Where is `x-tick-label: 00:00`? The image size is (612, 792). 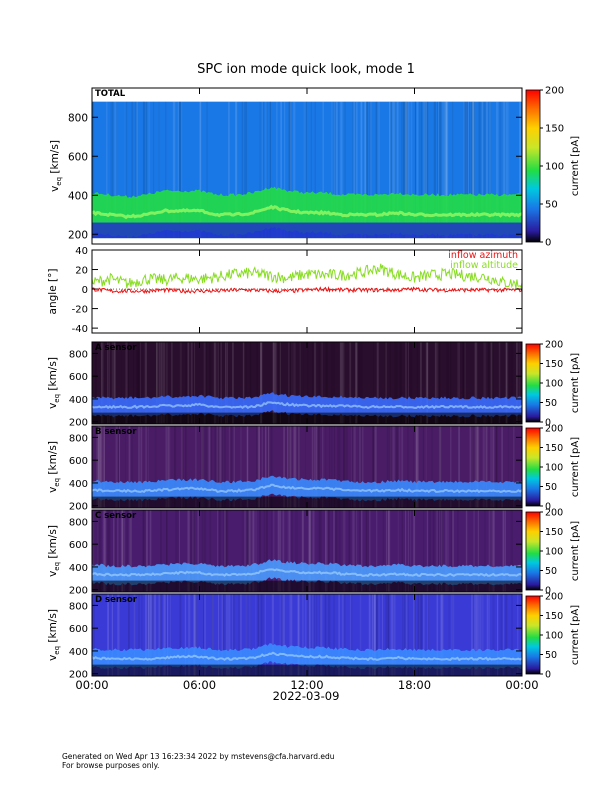 x-tick-label: 00:00 is located at coordinates (521, 685).